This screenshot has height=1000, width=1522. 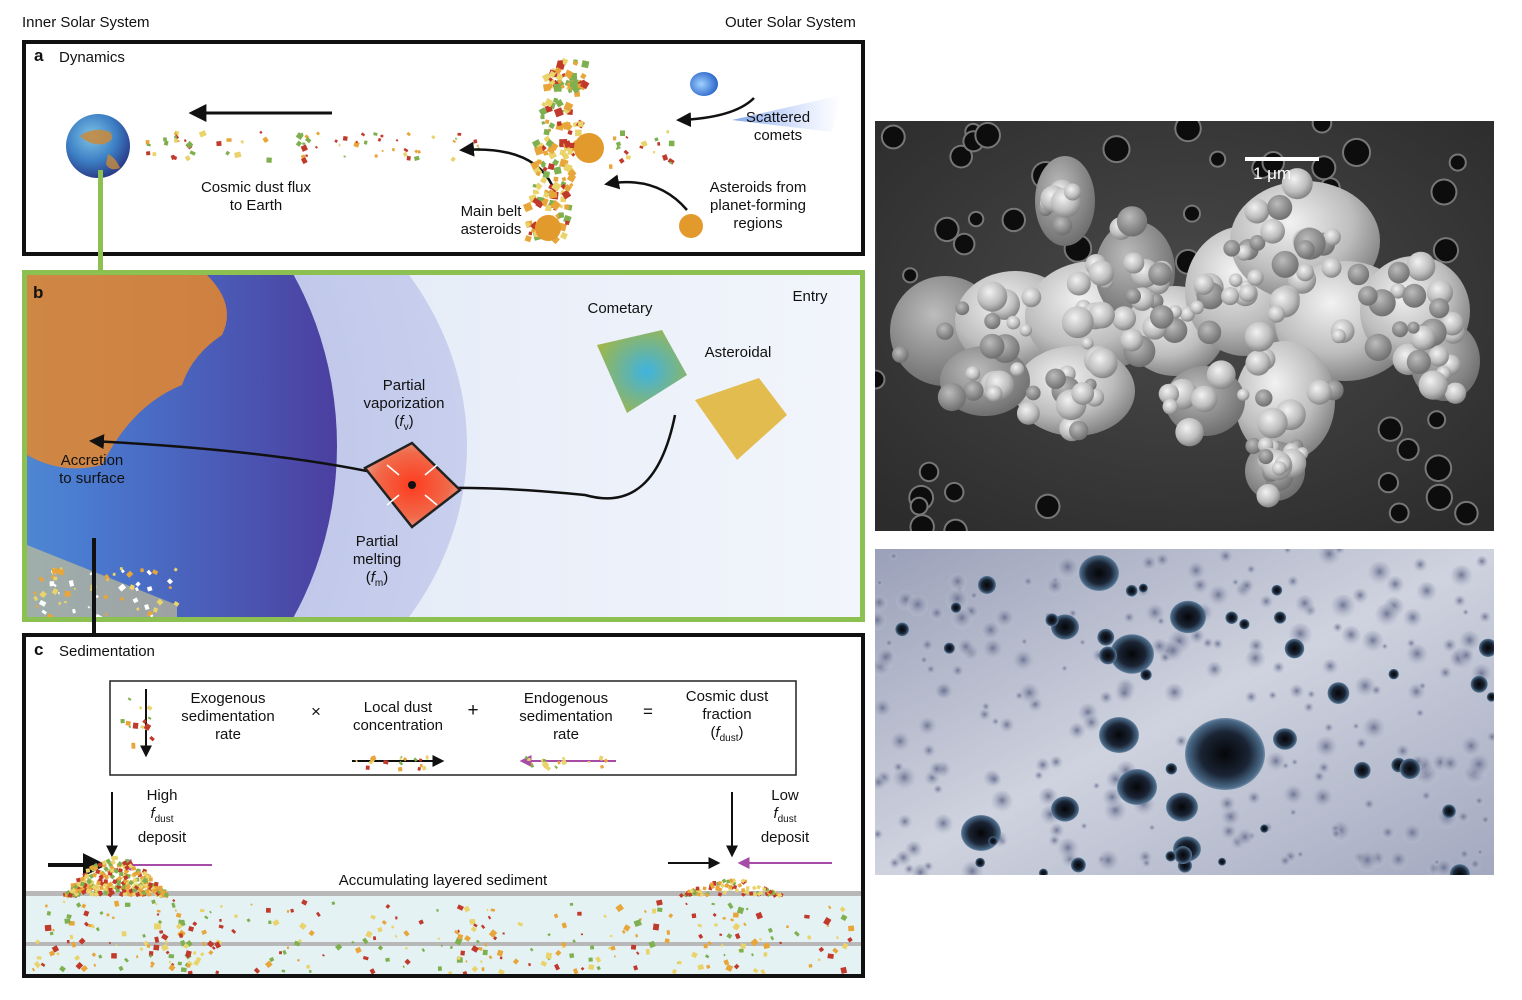 I want to click on endogenous-rate-label: Endogenous sedimentation rate, so click(x=566, y=716).